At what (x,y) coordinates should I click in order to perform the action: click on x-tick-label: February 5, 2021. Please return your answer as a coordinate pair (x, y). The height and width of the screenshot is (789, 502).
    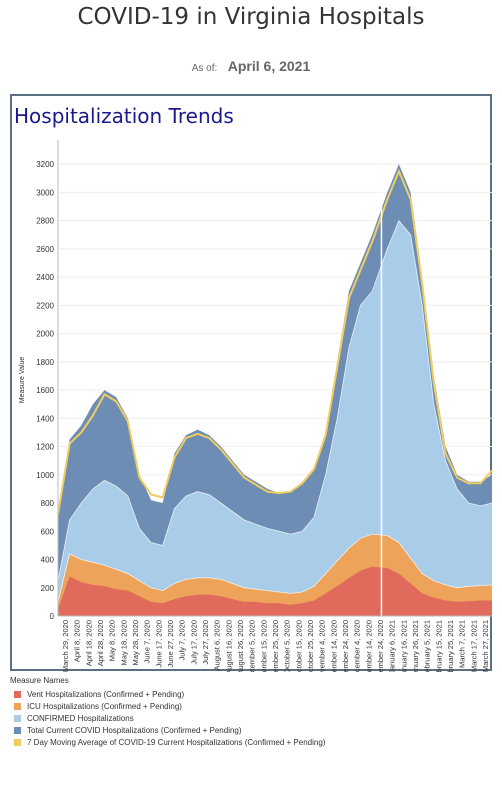
    Looking at the image, I should click on (427, 646).